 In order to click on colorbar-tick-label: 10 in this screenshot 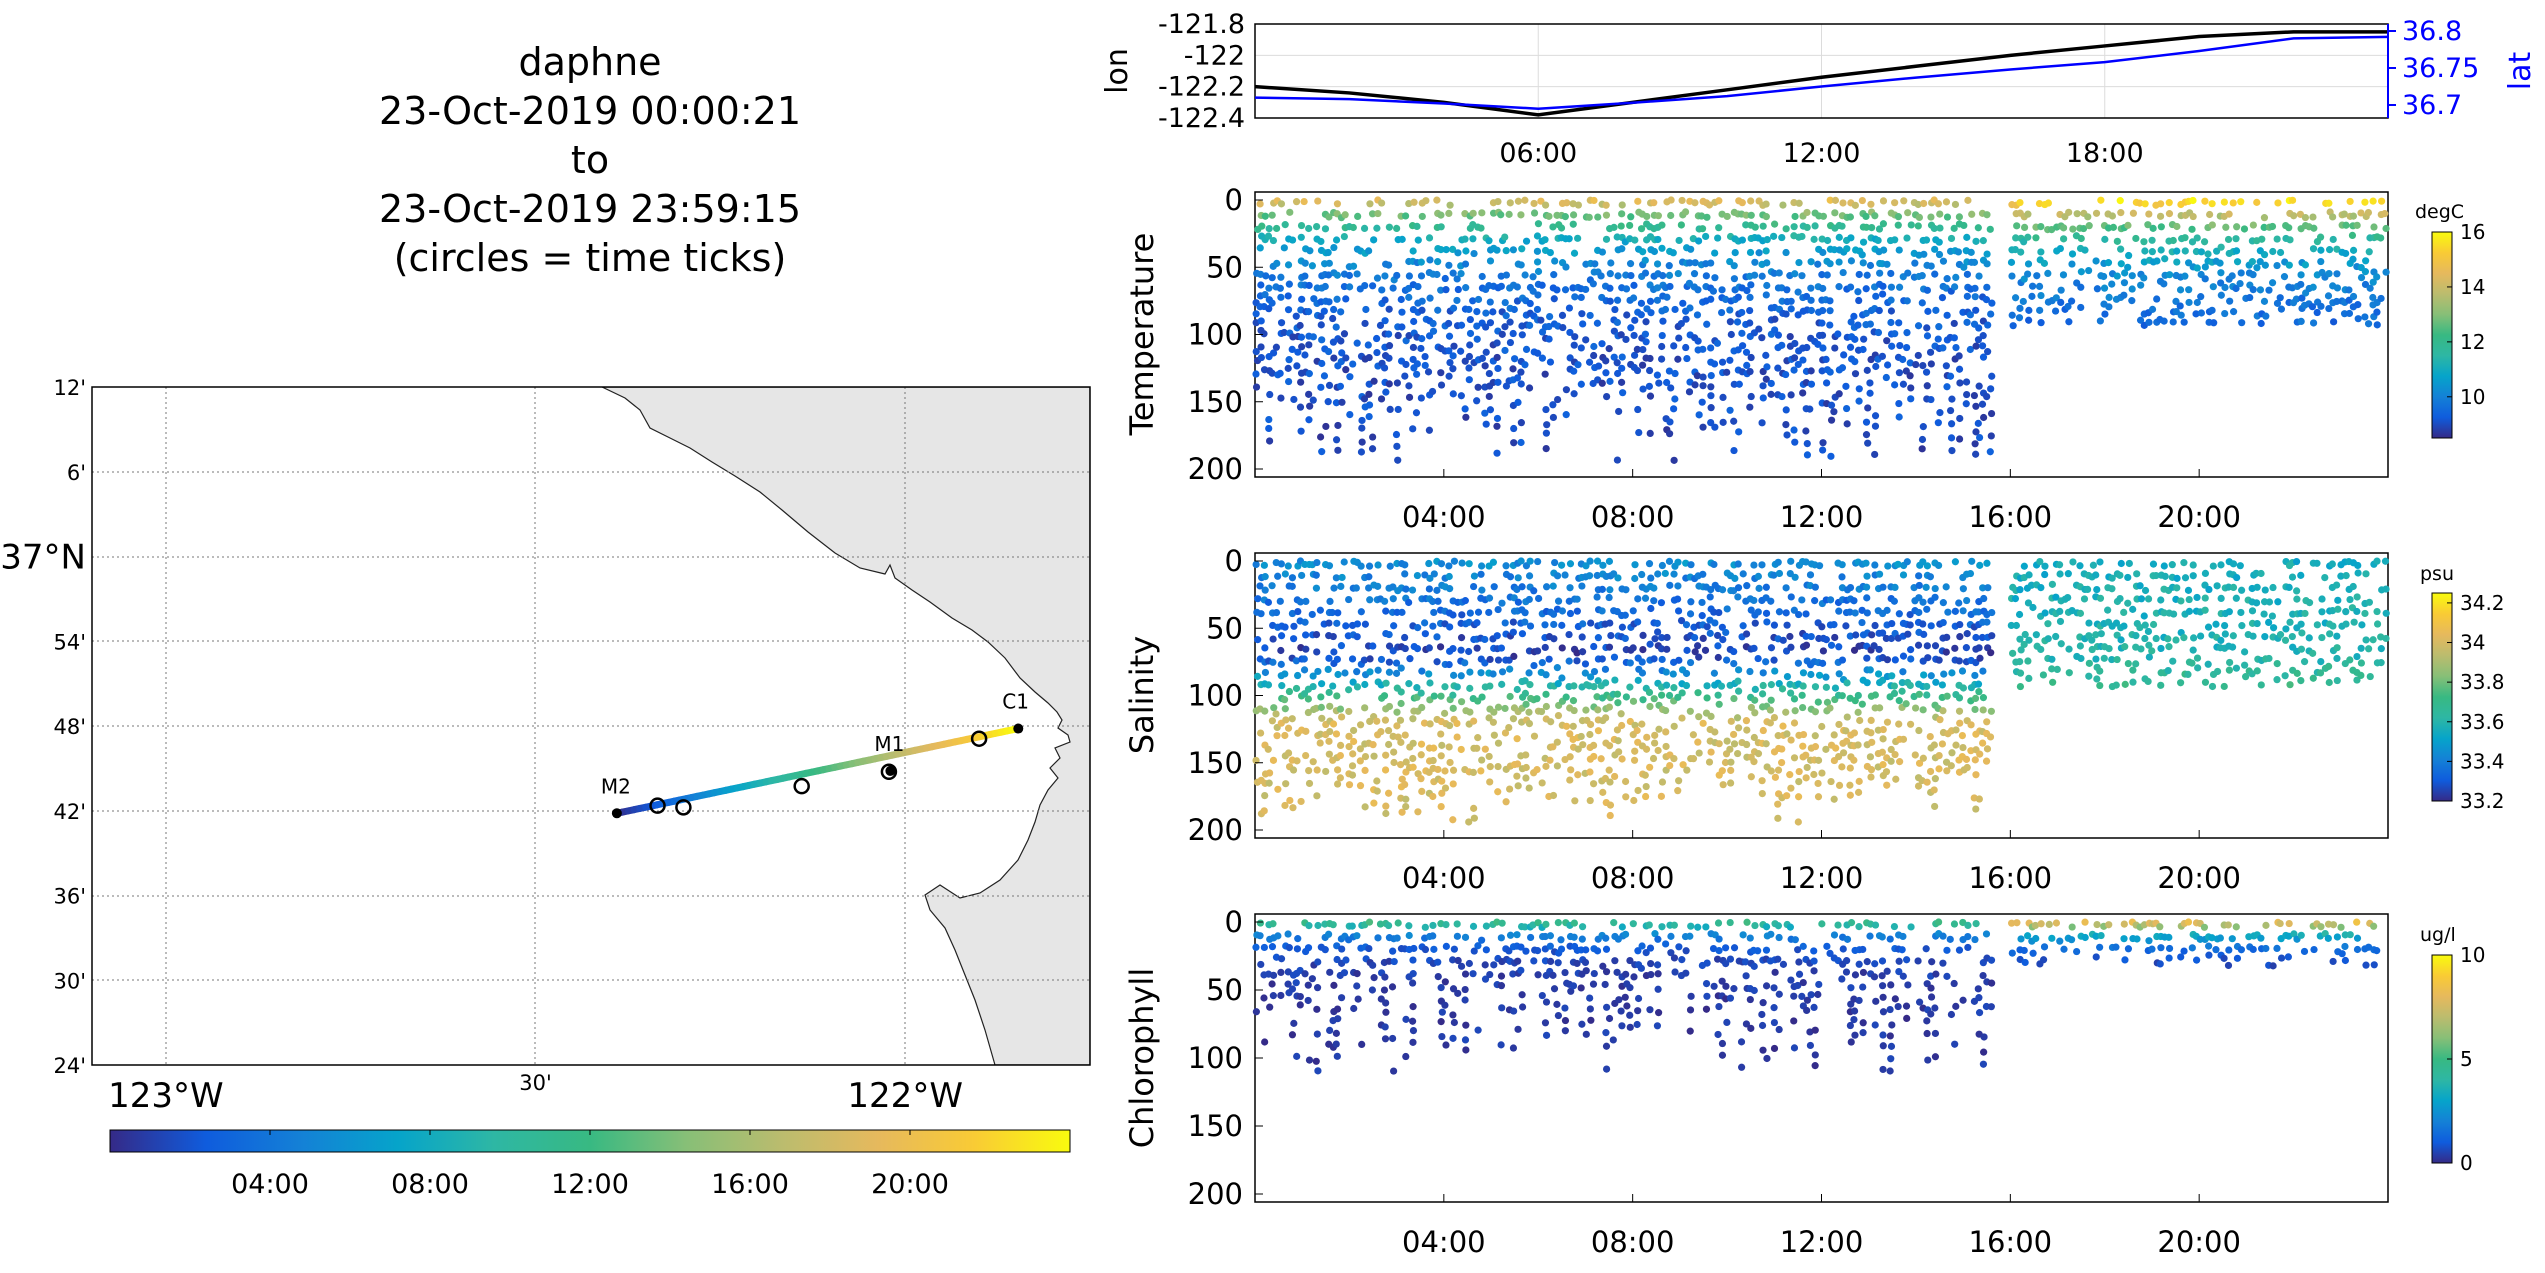, I will do `click(2472, 397)`.